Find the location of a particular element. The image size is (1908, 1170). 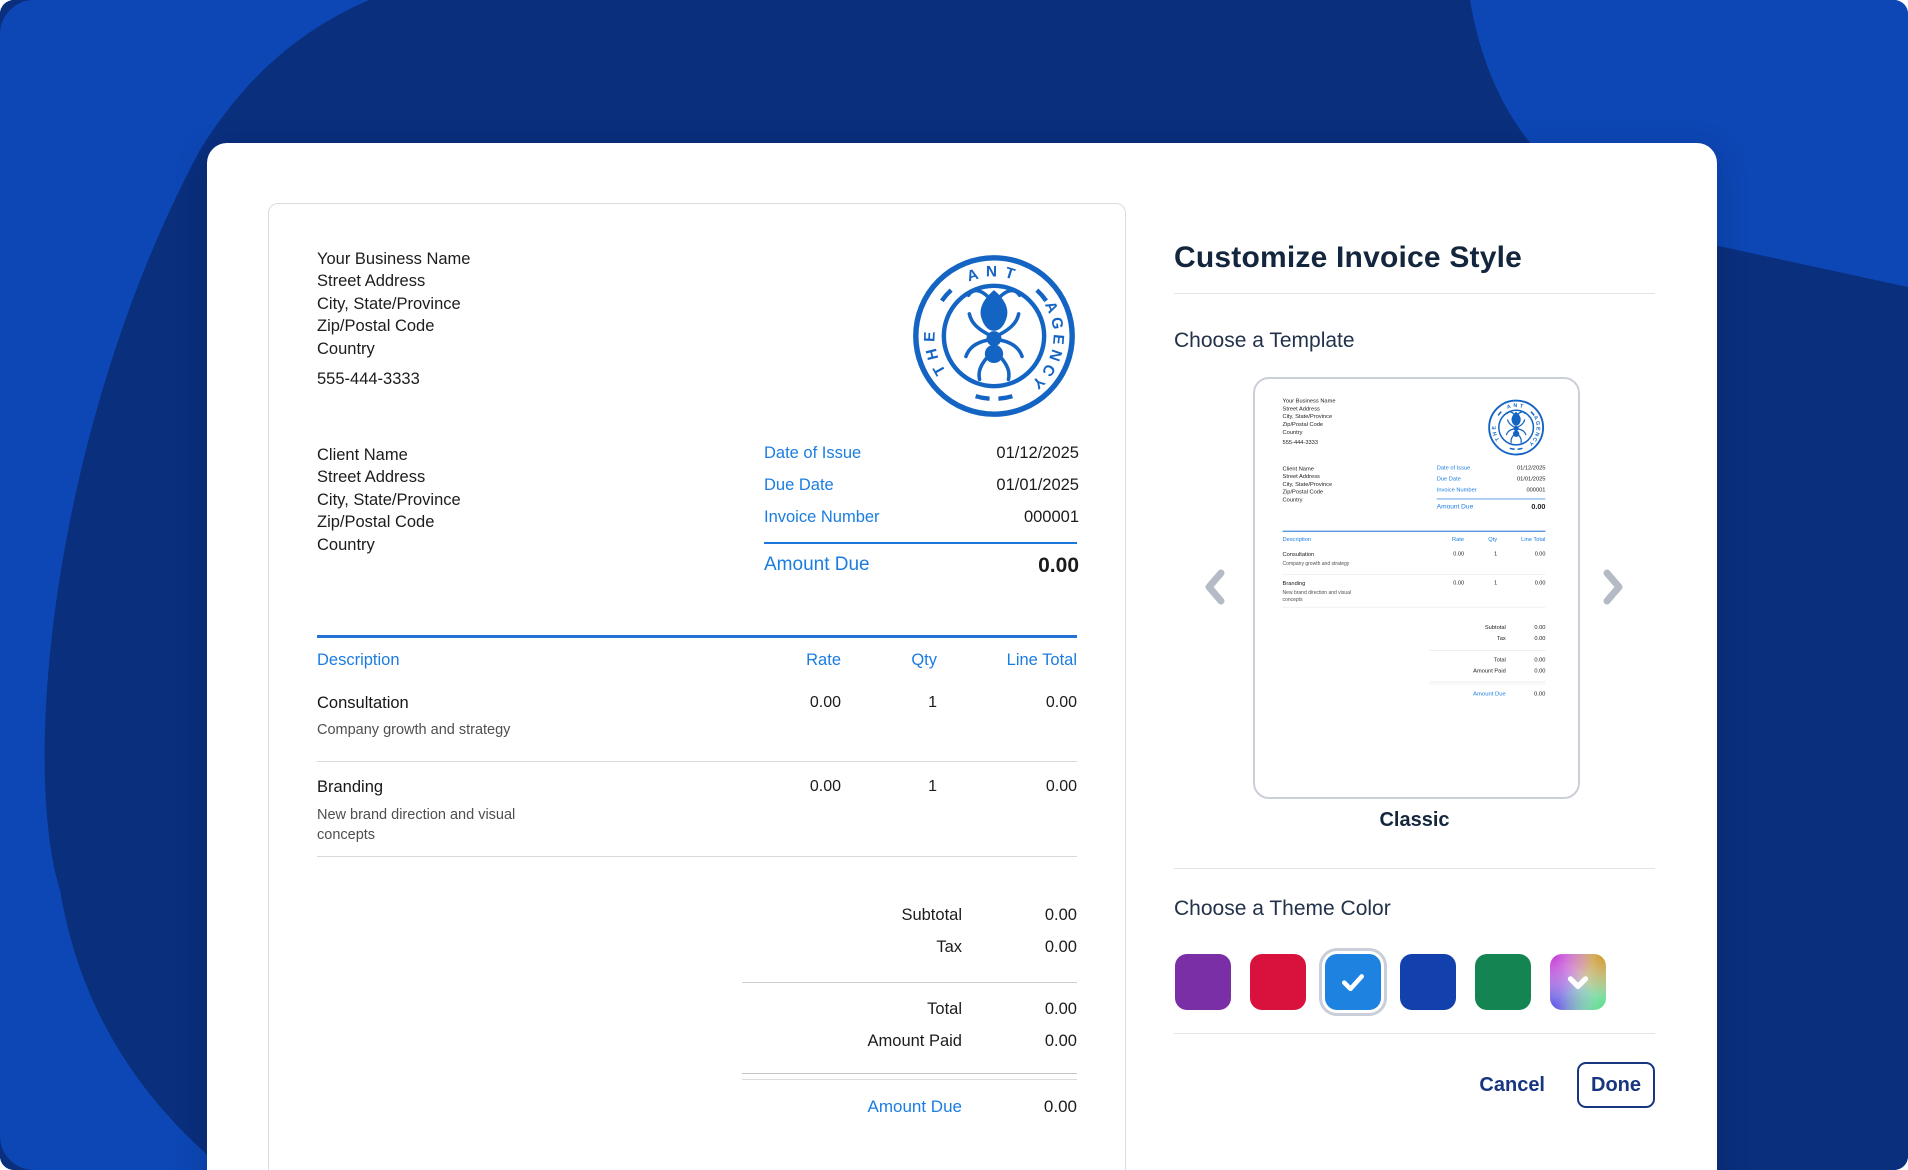

meta-row-due-date: Due Date 01/01/2025 is located at coordinates (921, 487).